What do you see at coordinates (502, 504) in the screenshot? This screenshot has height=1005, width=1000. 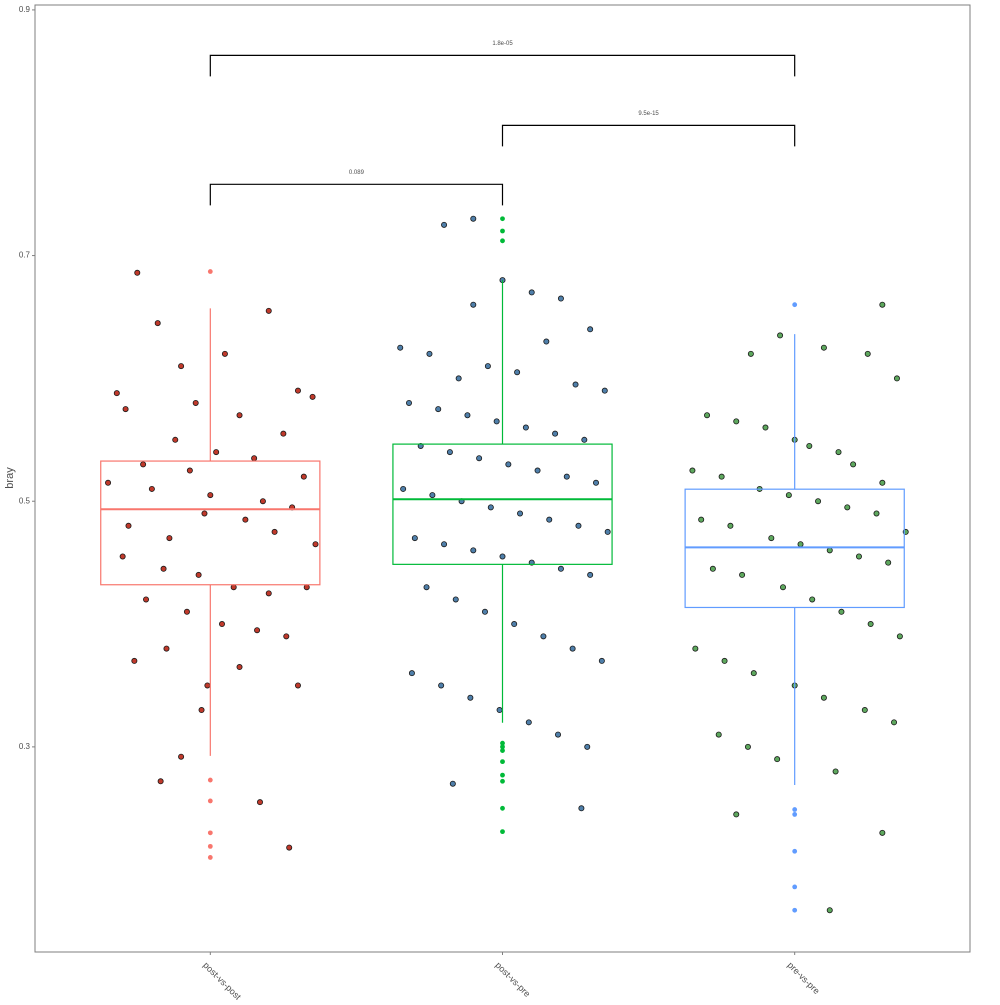 I see `box` at bounding box center [502, 504].